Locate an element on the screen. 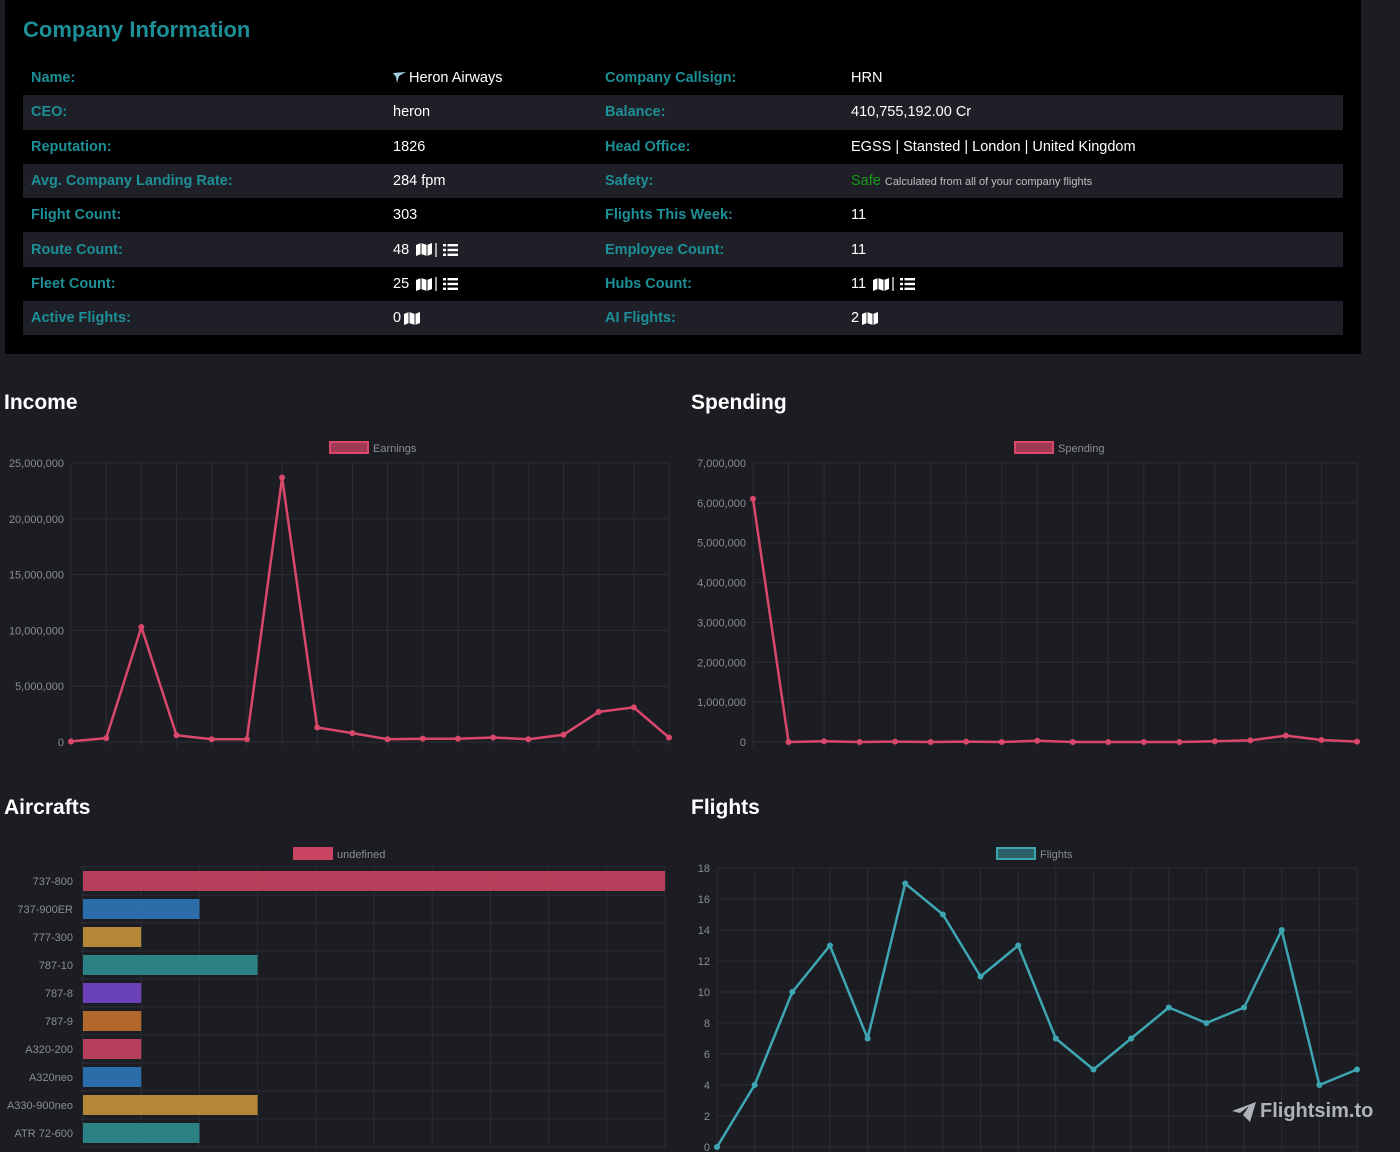 The width and height of the screenshot is (1400, 1152). spending-title: Spending is located at coordinates (739, 402).